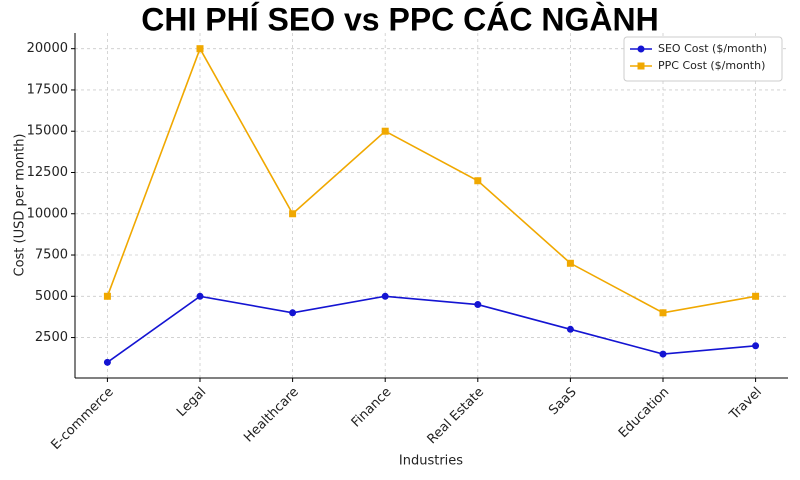  I want to click on x-axis-label: Industries, so click(431, 461).